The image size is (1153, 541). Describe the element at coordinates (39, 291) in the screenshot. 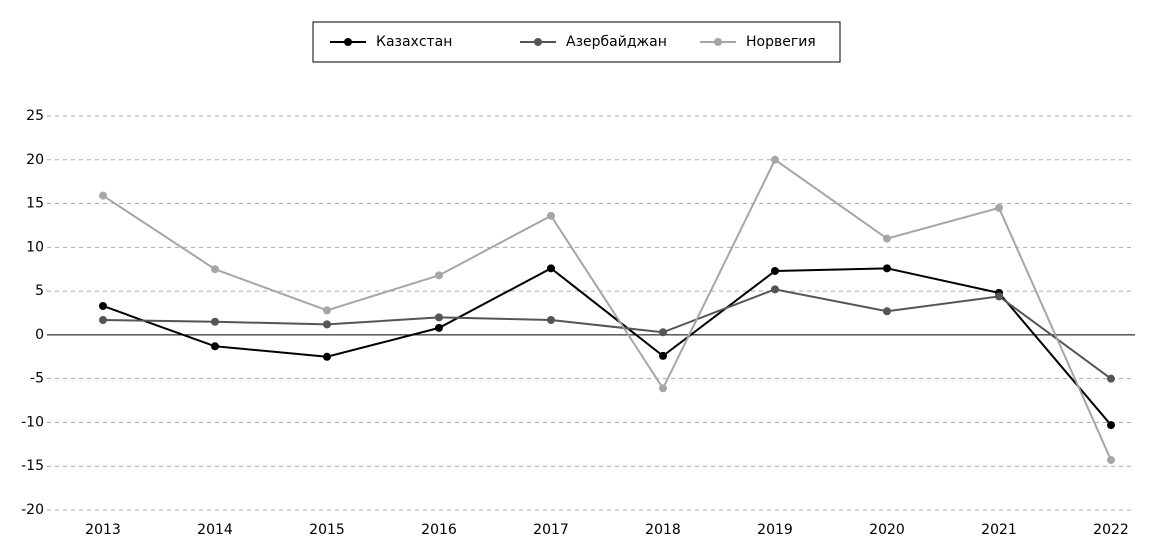

I see `y-tick-label: 5` at that location.